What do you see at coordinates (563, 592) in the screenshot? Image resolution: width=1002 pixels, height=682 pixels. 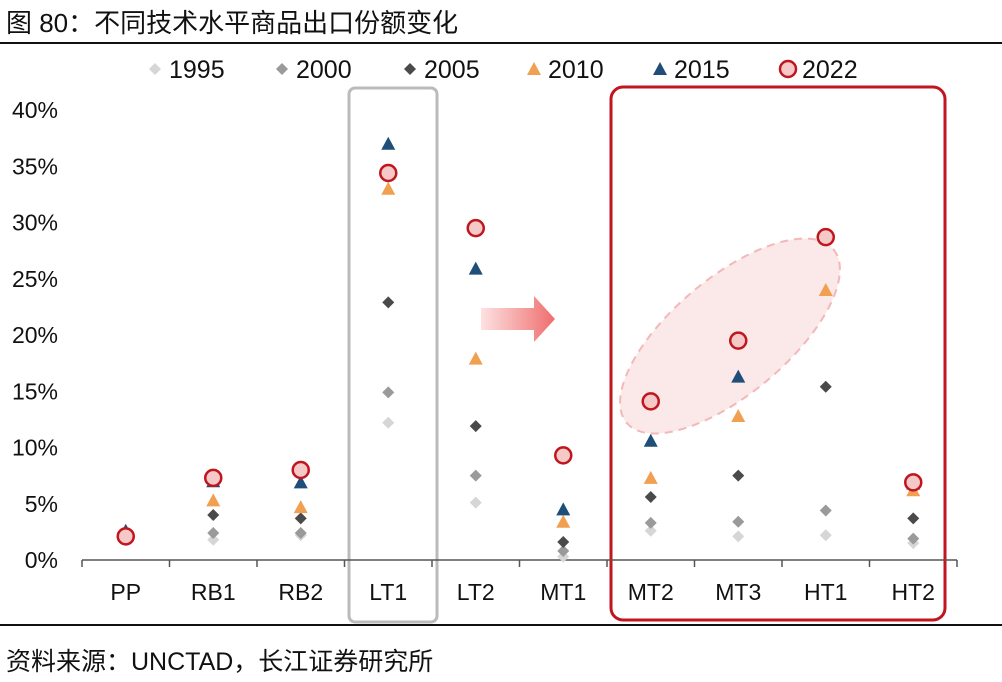 I see `x-tick-label: MT1` at bounding box center [563, 592].